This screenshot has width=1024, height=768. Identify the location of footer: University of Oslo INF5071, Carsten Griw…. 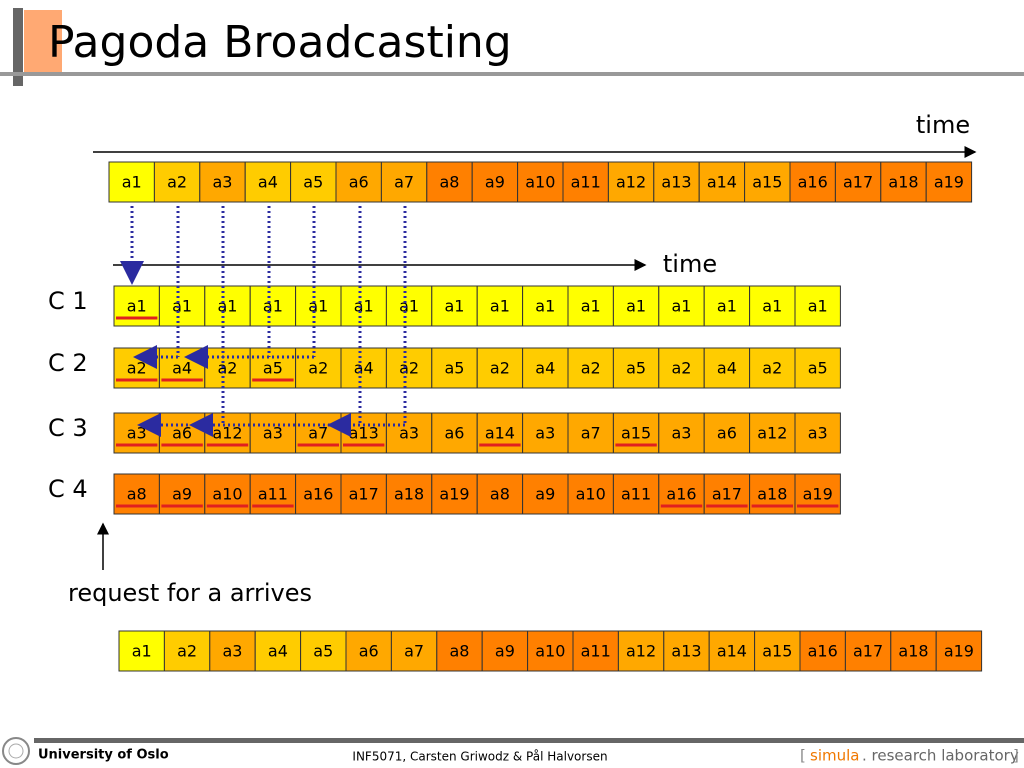
(513, 751).